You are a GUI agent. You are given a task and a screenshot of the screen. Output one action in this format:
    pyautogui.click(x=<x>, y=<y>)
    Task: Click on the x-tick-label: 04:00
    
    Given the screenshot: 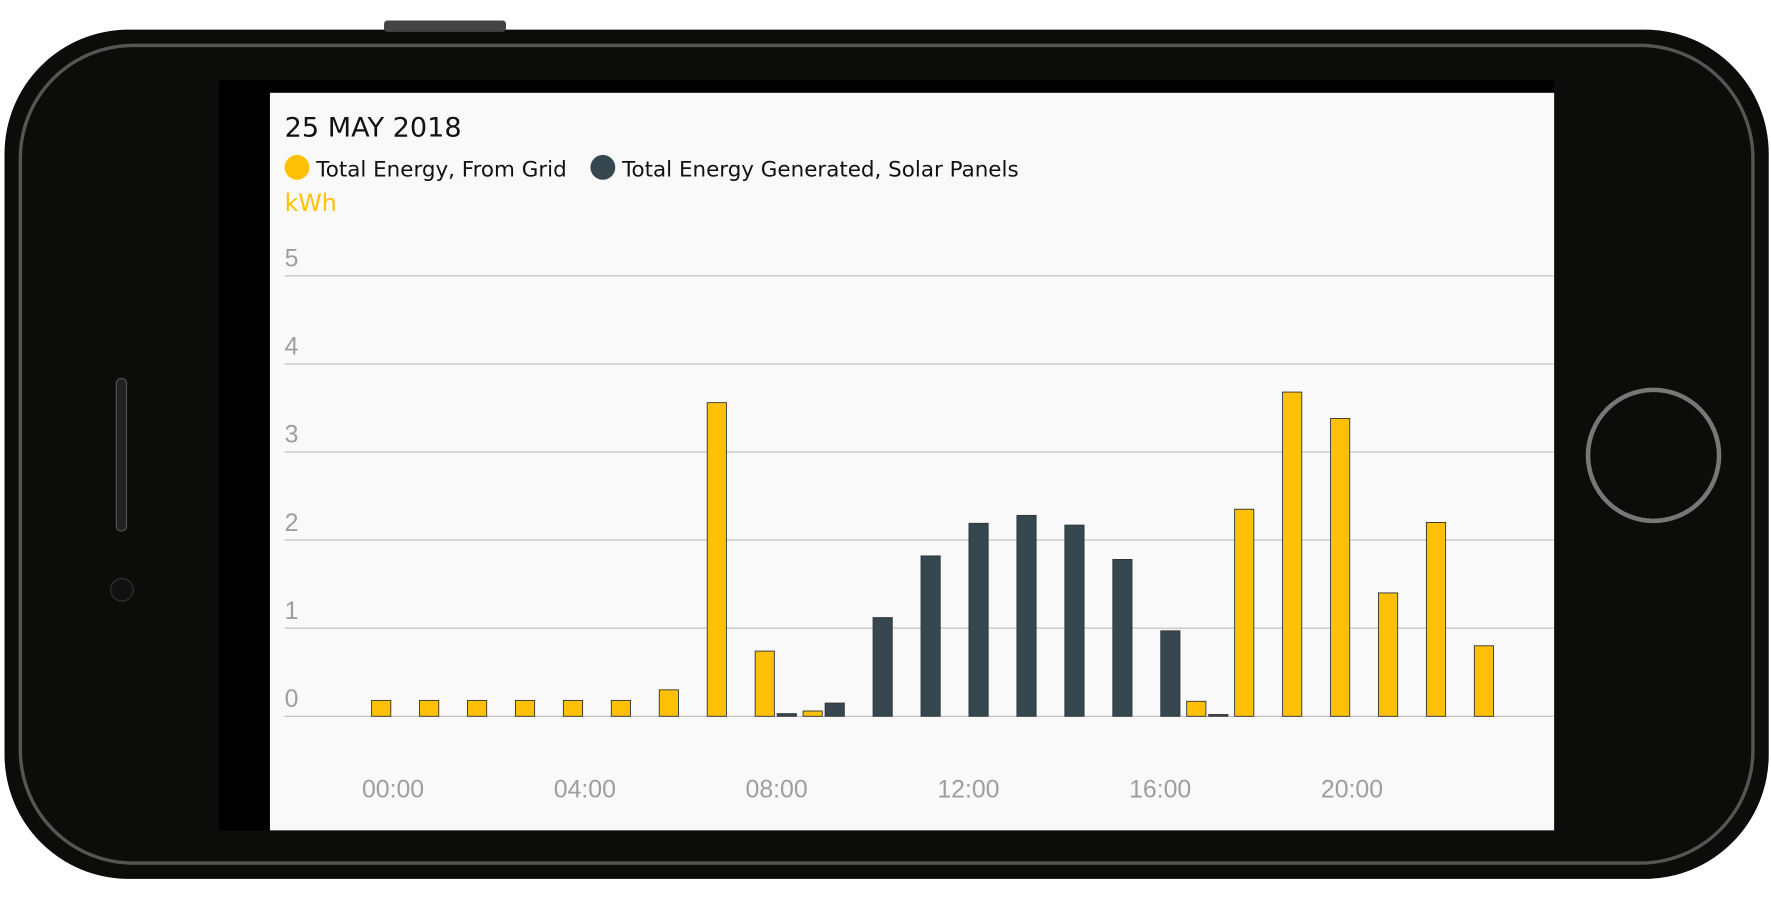 What is the action you would take?
    pyautogui.click(x=585, y=789)
    